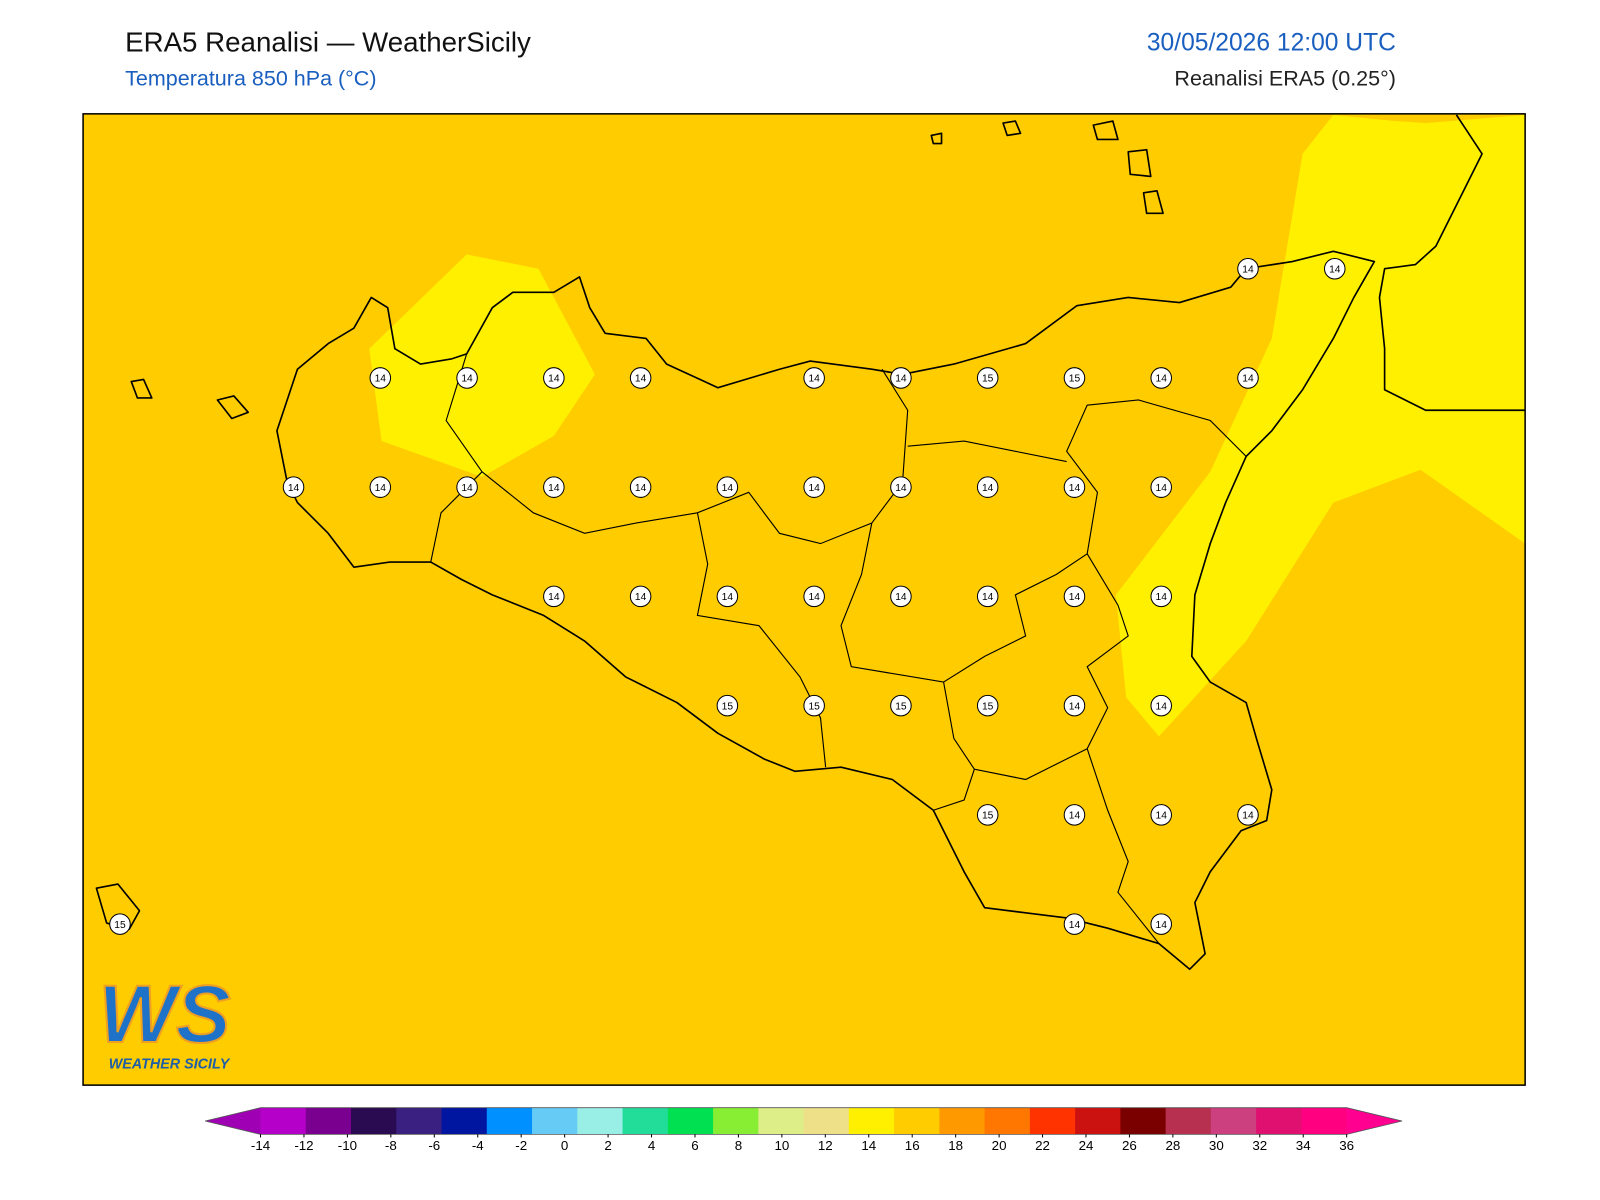 This screenshot has width=1600, height=1200. Describe the element at coordinates (250, 79) in the screenshot. I see `subtitle: Temperatura 850 hPa (°C)` at that location.